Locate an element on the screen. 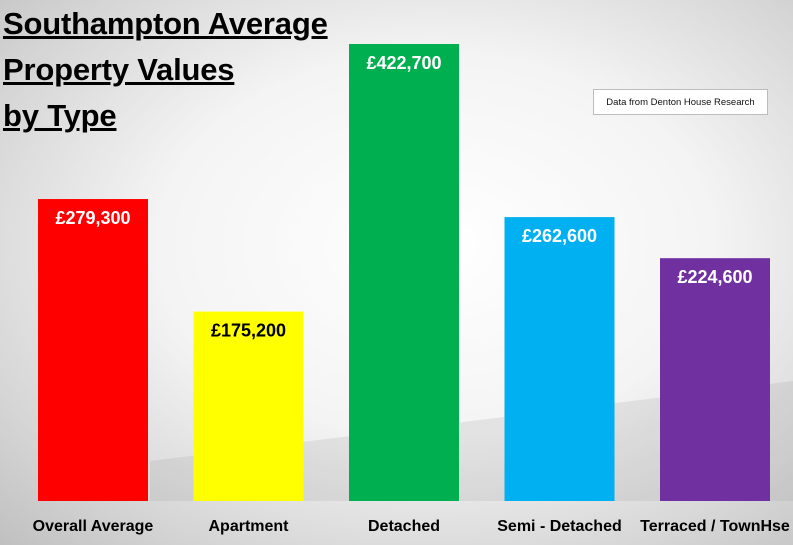 The image size is (793, 545). category-label-2: Detached is located at coordinates (404, 526).